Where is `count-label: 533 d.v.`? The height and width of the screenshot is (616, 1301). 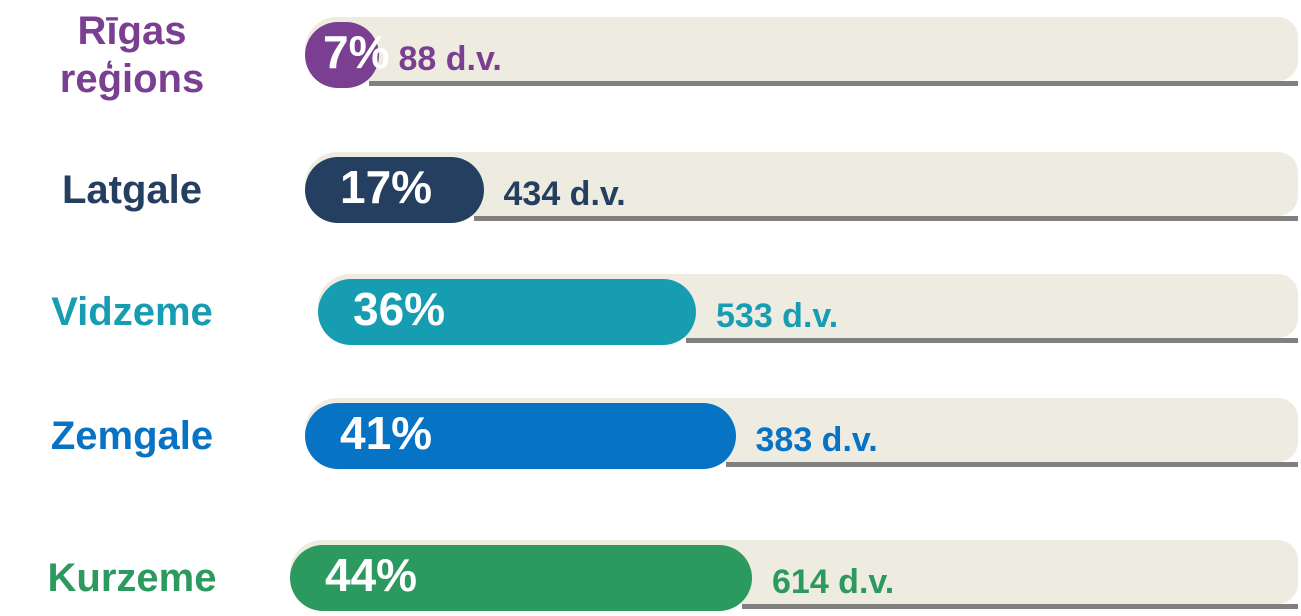
count-label: 533 d.v. is located at coordinates (777, 316).